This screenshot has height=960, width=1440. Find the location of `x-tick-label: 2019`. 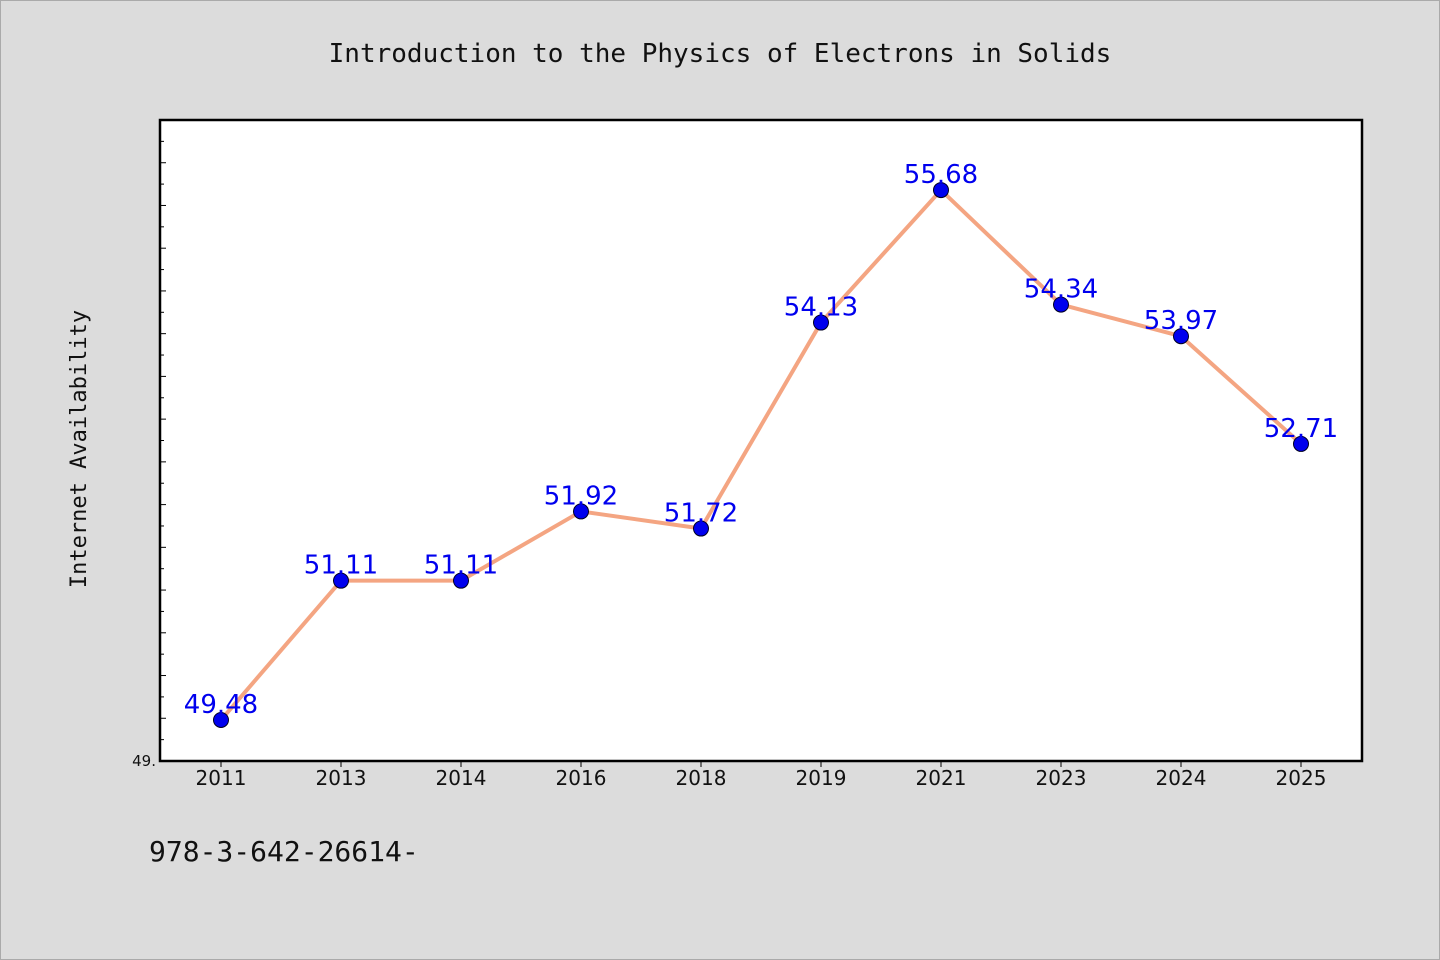

x-tick-label: 2019 is located at coordinates (821, 778).